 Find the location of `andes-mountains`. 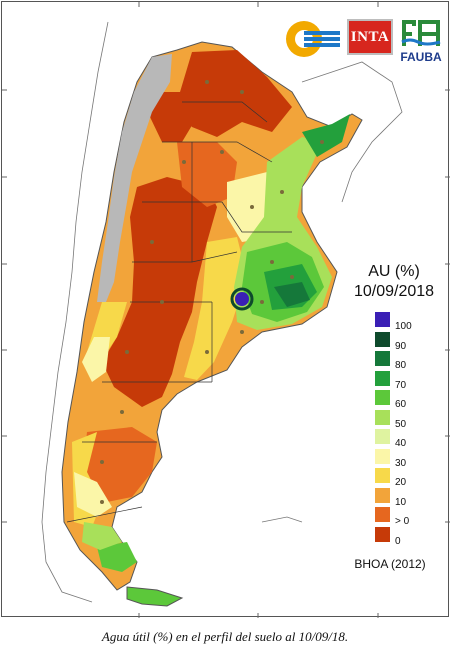

andes-mountains is located at coordinates (134, 178).